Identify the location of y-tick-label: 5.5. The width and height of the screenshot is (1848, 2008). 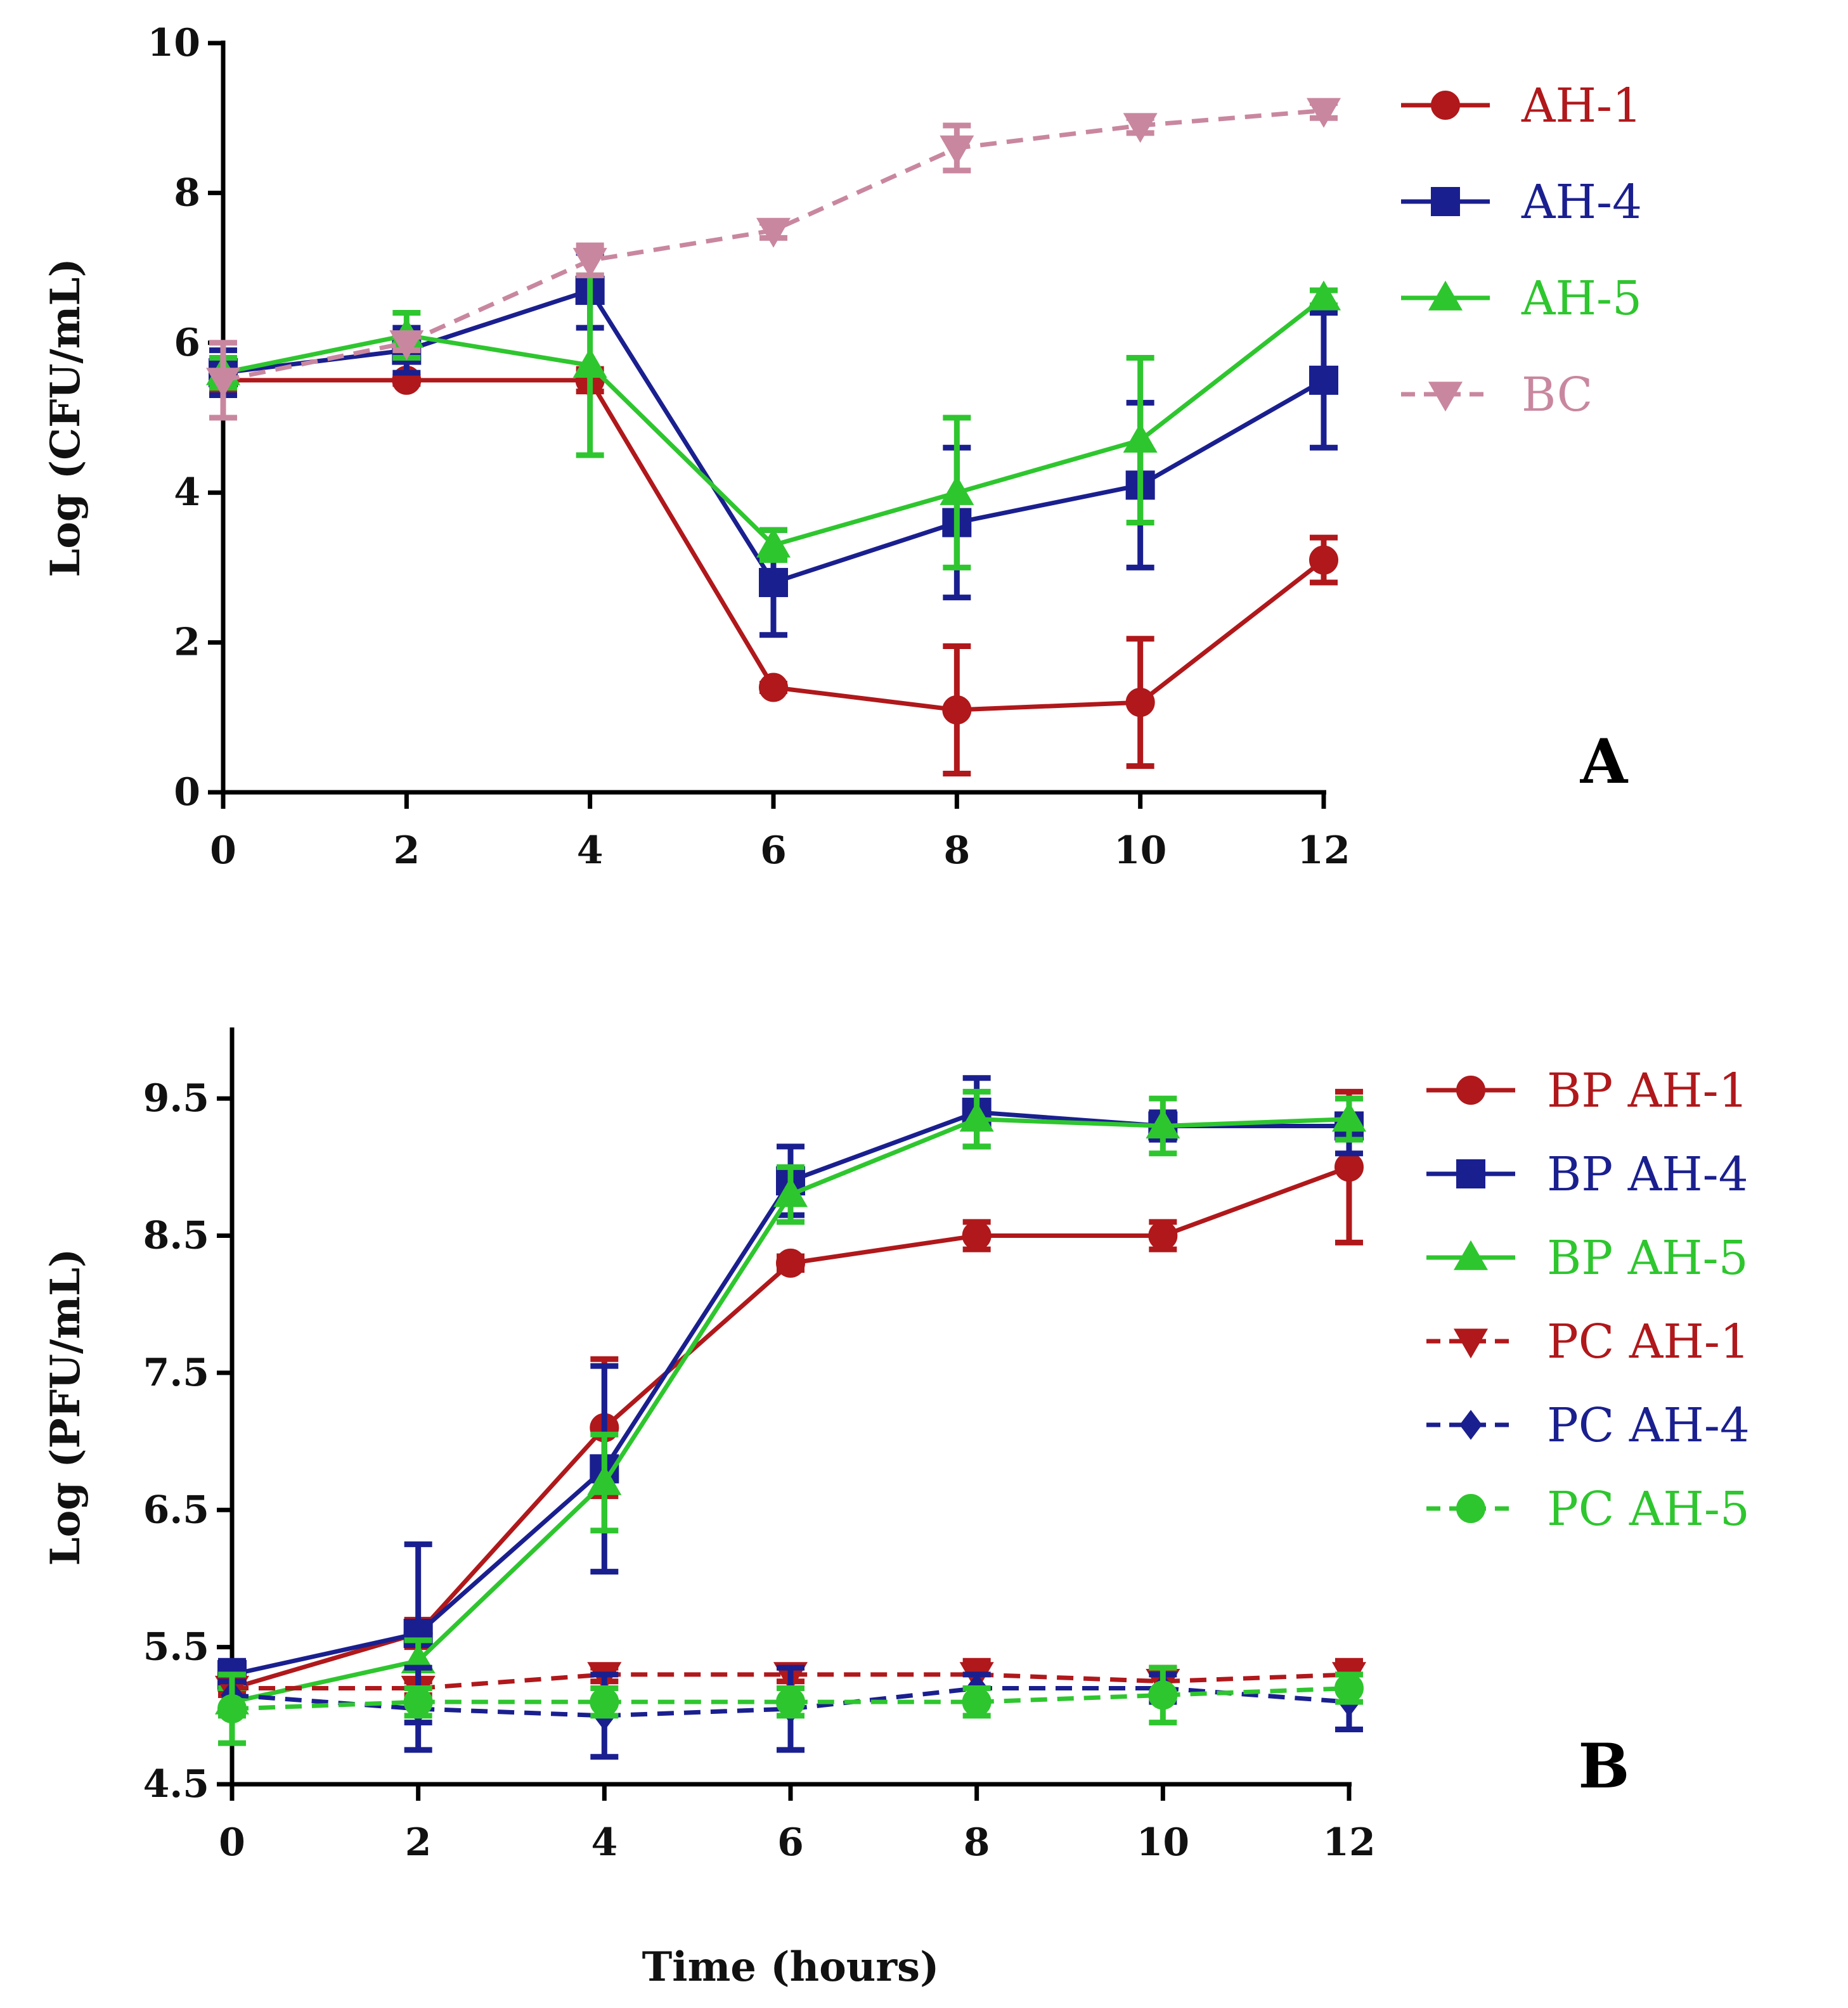
(176, 1647).